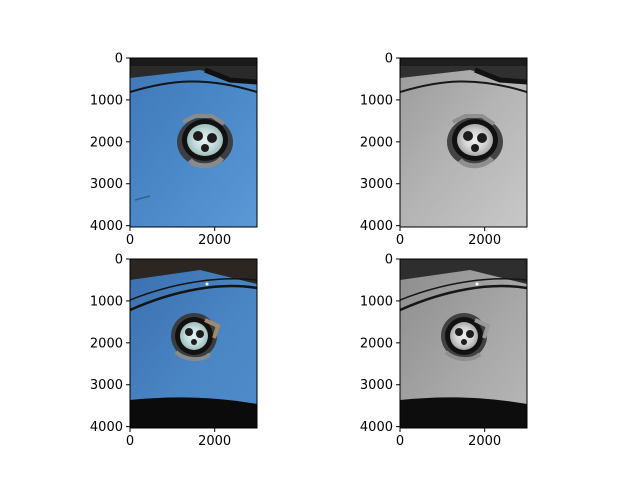  I want to click on photo-color-bottom, so click(193, 343).